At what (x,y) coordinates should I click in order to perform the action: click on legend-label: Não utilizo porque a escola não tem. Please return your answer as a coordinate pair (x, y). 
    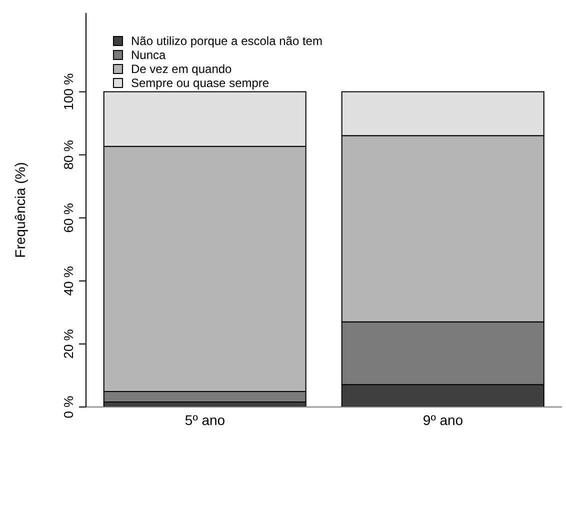
    Looking at the image, I should click on (226, 41).